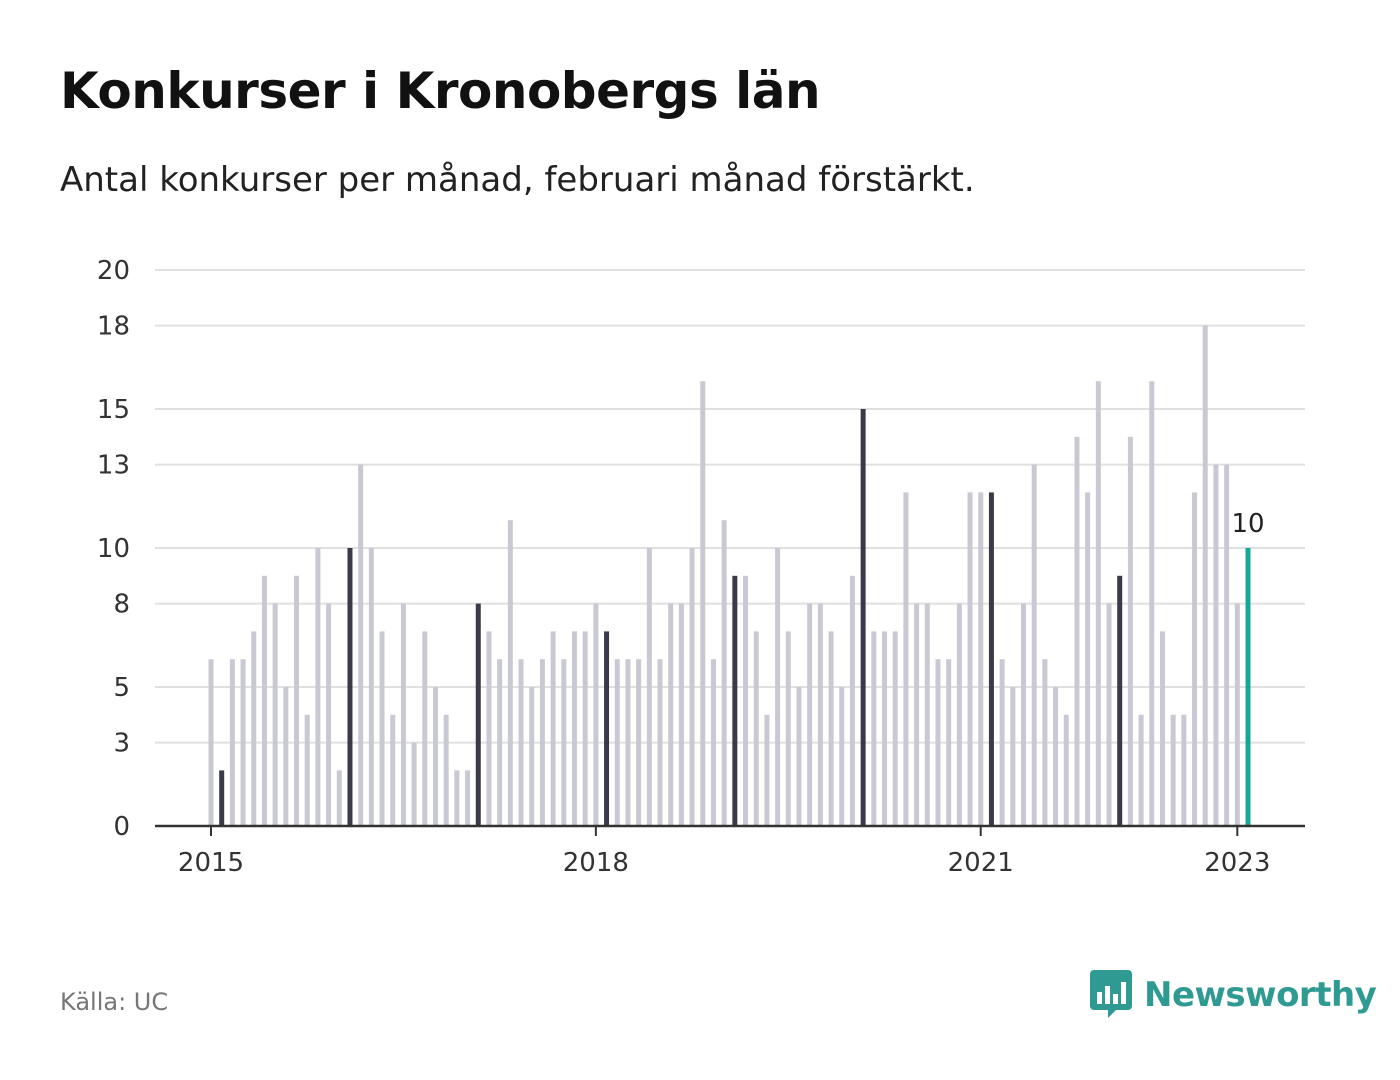  Describe the element at coordinates (121, 827) in the screenshot. I see `y-tick-label: 0` at that location.